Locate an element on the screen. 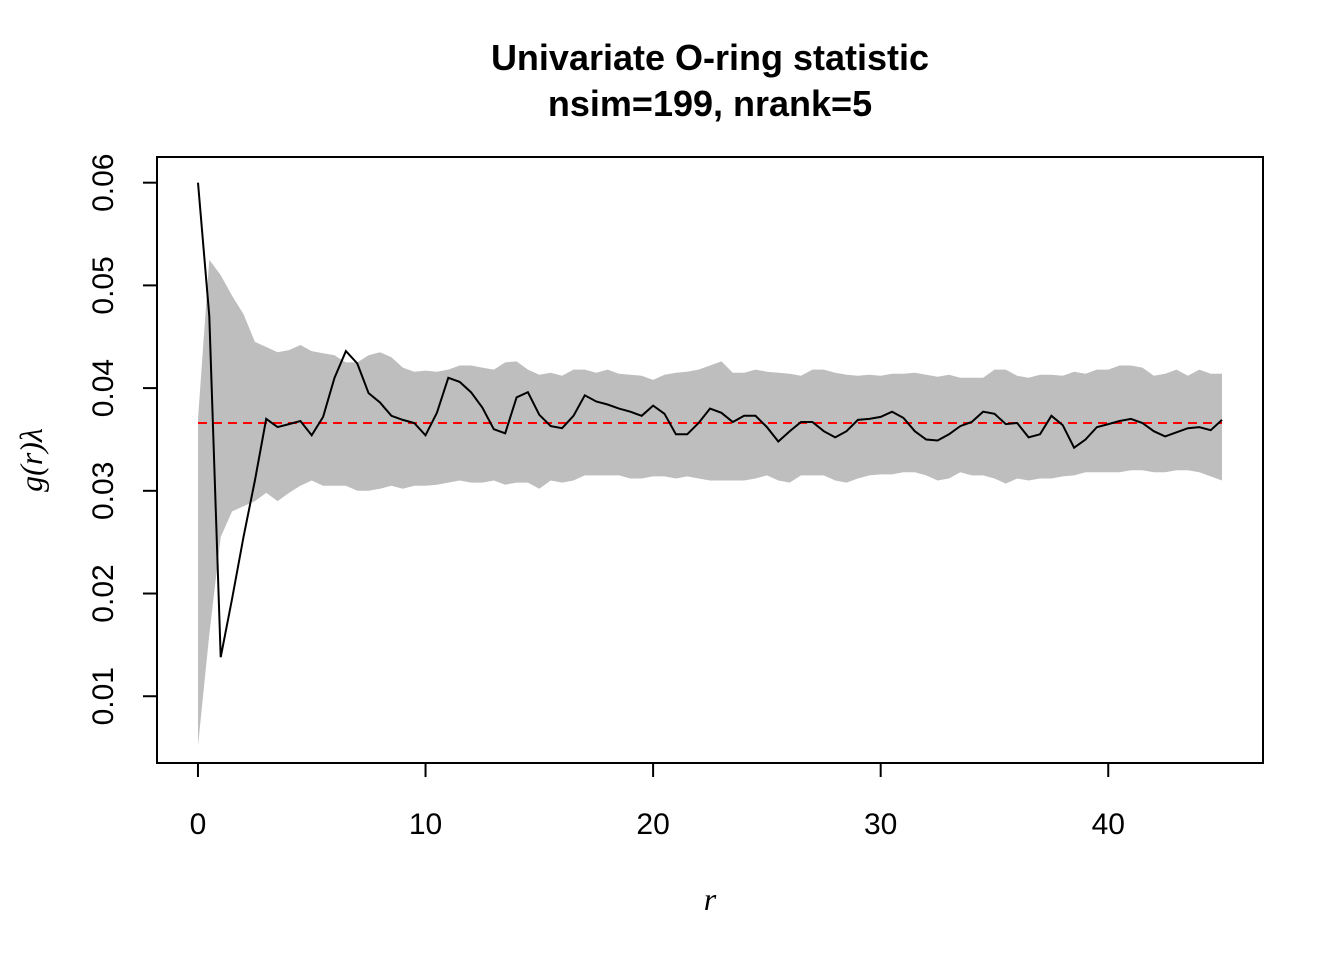  chart-subtitle: nsim=199, nrank=5 is located at coordinates (710, 103).